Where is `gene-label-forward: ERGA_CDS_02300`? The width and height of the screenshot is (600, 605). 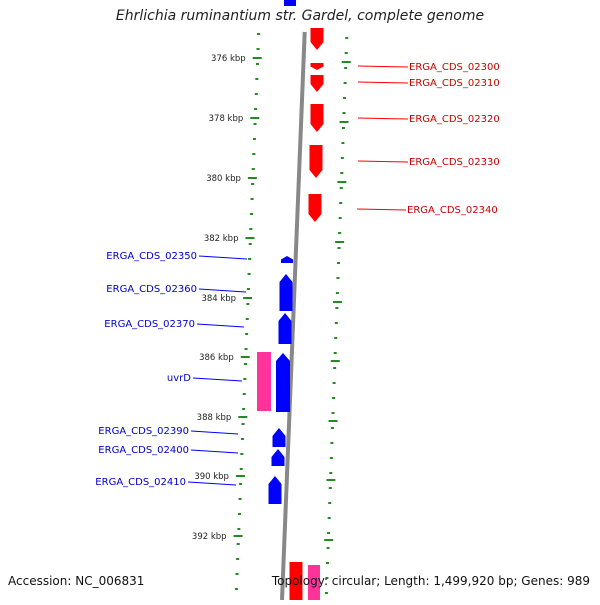
gene-label-forward: ERGA_CDS_02300 is located at coordinates (454, 67).